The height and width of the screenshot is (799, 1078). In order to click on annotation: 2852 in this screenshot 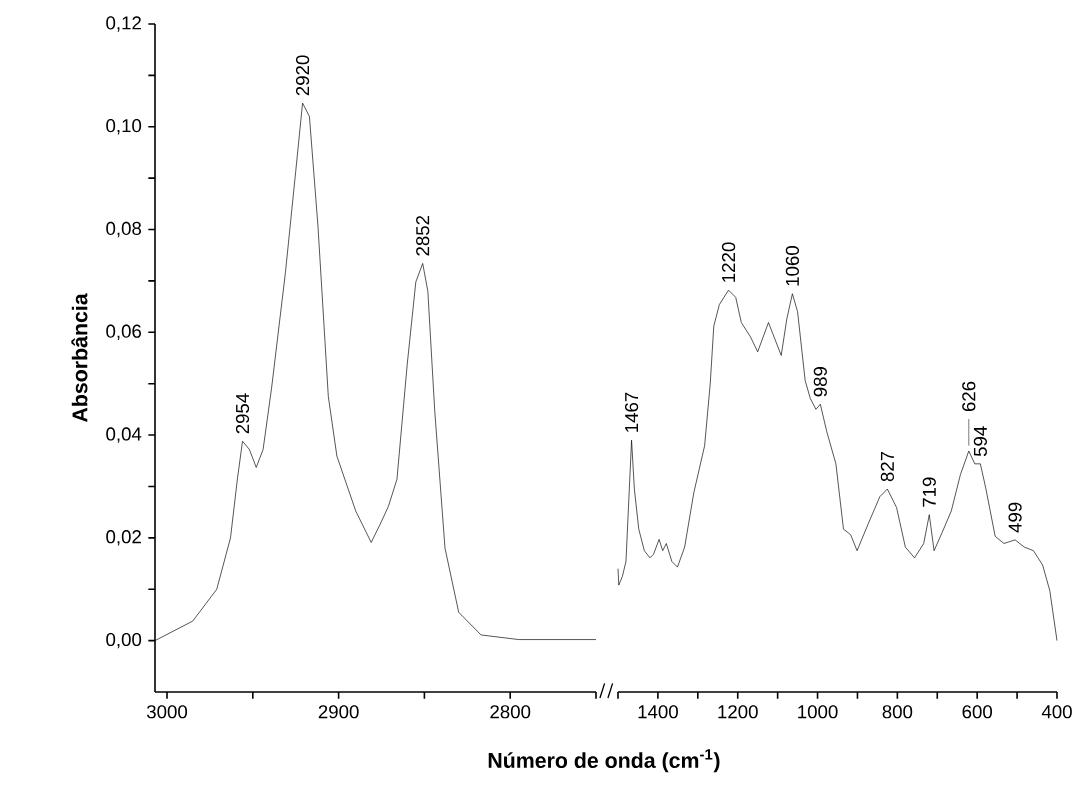, I will do `click(423, 235)`.